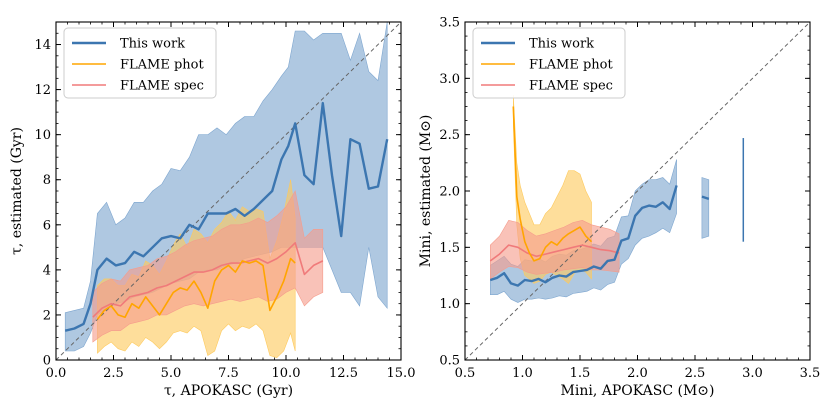 The image size is (830, 415). What do you see at coordinates (426, 191) in the screenshot?
I see `y-axis-label: Mini, estimated (M⊙)` at bounding box center [426, 191].